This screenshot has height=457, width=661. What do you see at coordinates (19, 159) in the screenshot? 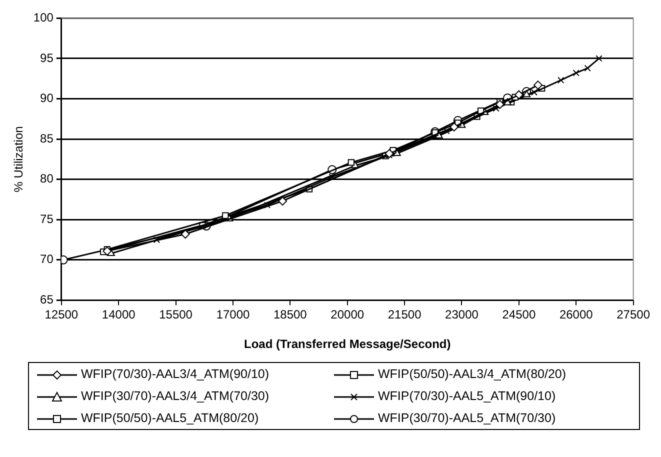
I see `y-axis-title: % Utilization` at bounding box center [19, 159].